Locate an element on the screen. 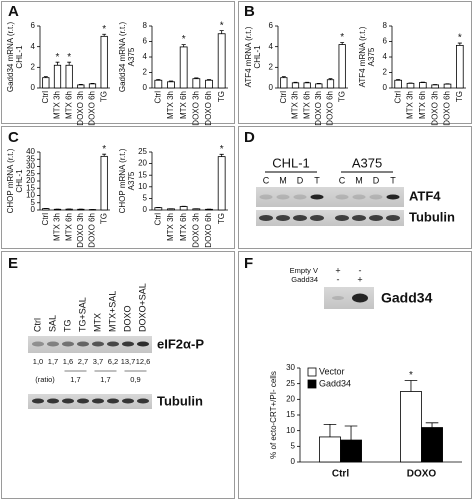  ratio-label: 1,7 is located at coordinates (53, 361).